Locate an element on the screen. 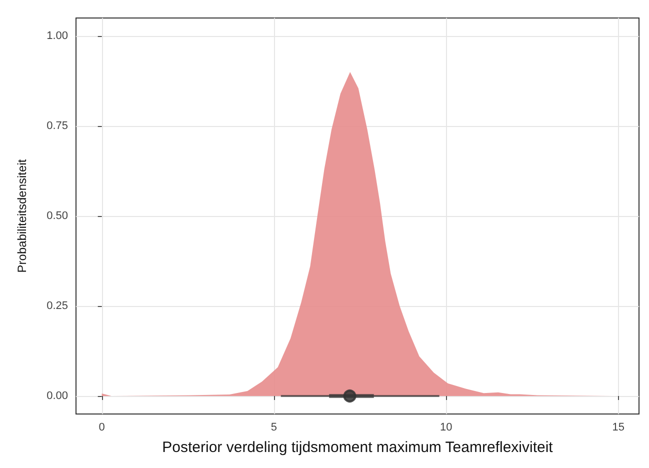 The height and width of the screenshot is (468, 649). x-tick-label: 0 is located at coordinates (101, 428).